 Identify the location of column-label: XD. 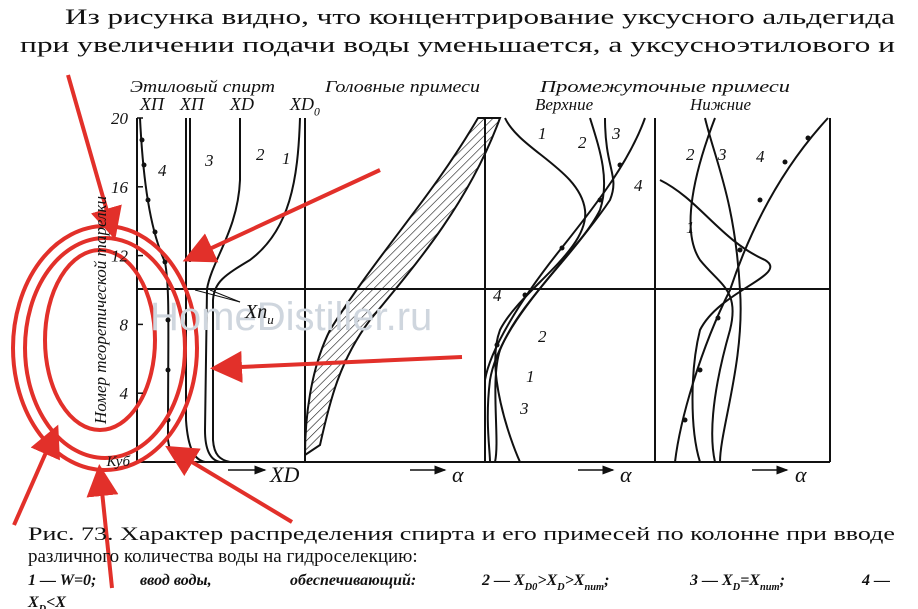
(241, 104).